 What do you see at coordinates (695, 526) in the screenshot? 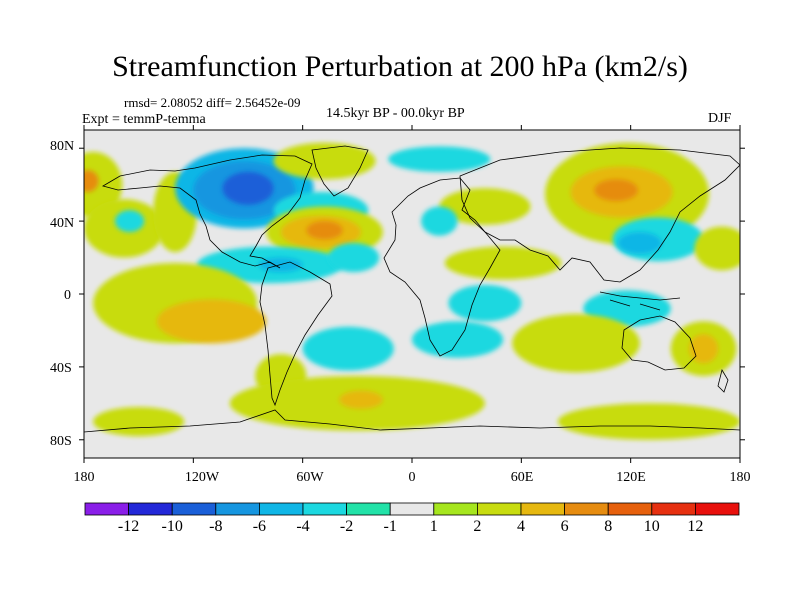
I see `colorbar-label: 12` at bounding box center [695, 526].